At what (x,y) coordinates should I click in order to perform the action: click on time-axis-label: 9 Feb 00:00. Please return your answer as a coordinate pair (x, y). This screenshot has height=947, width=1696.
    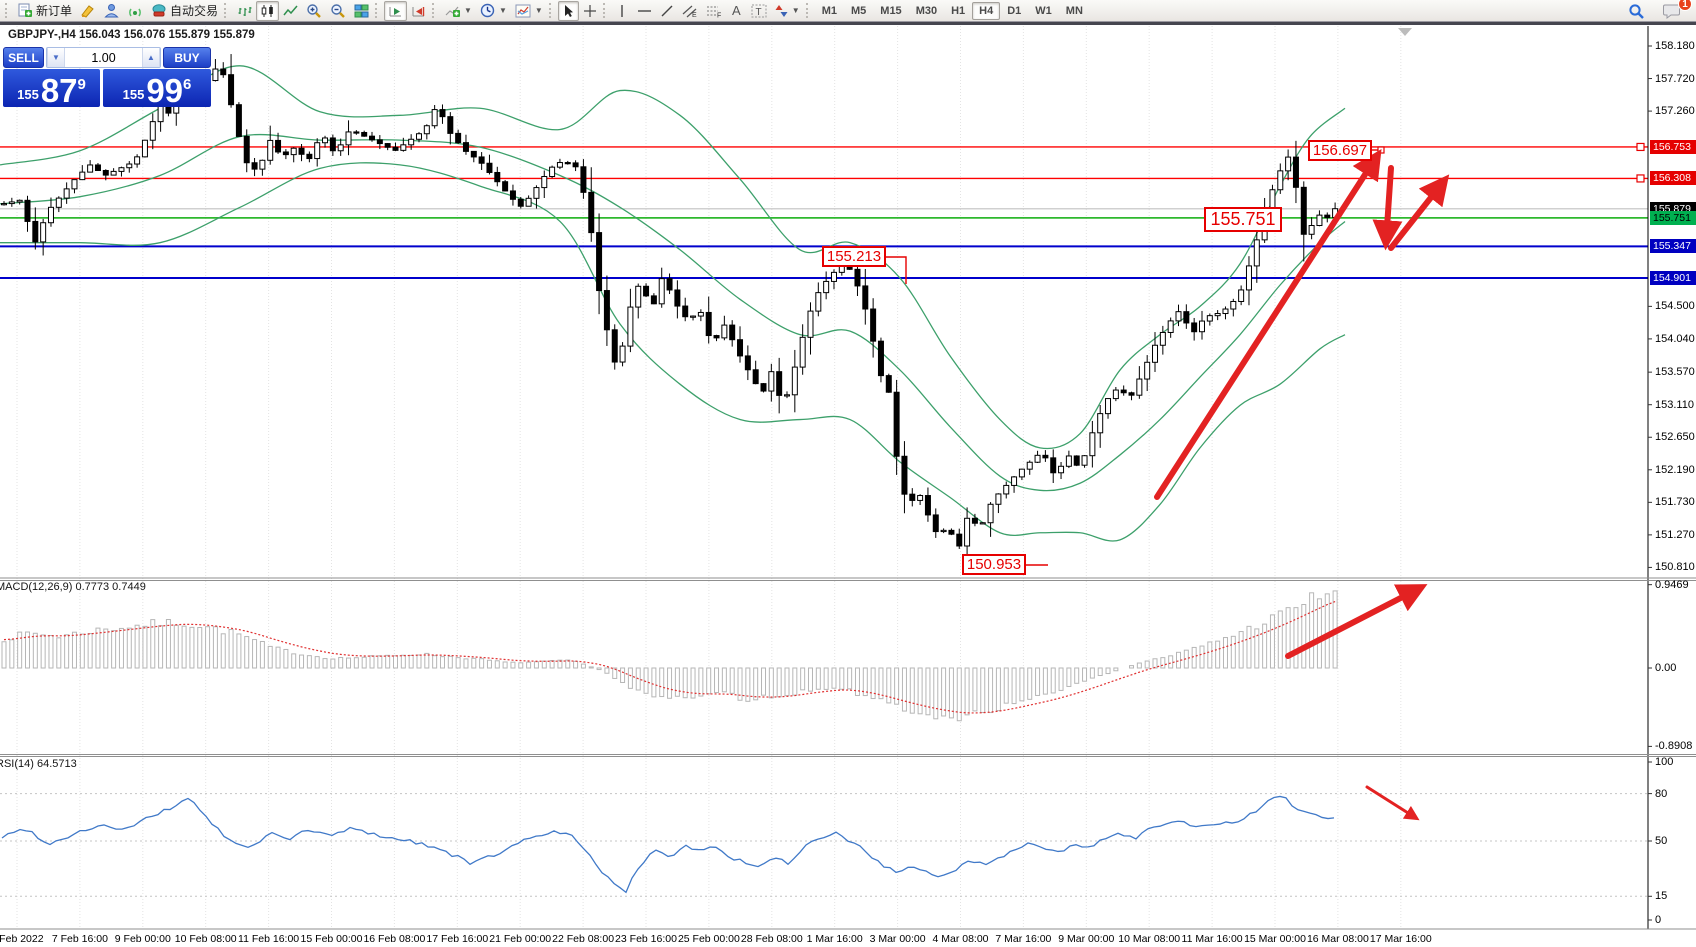
    Looking at the image, I should click on (142, 939).